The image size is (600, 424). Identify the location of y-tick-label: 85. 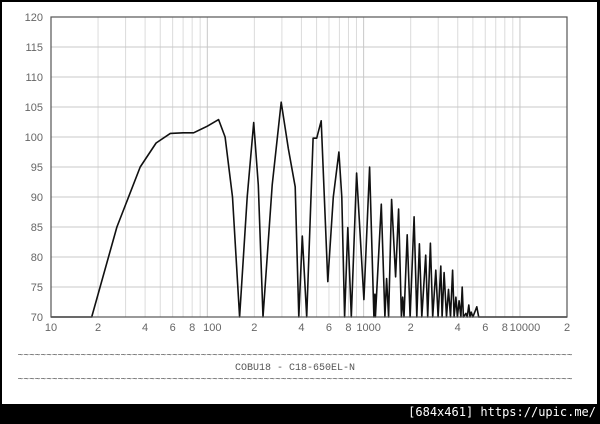
(37, 228).